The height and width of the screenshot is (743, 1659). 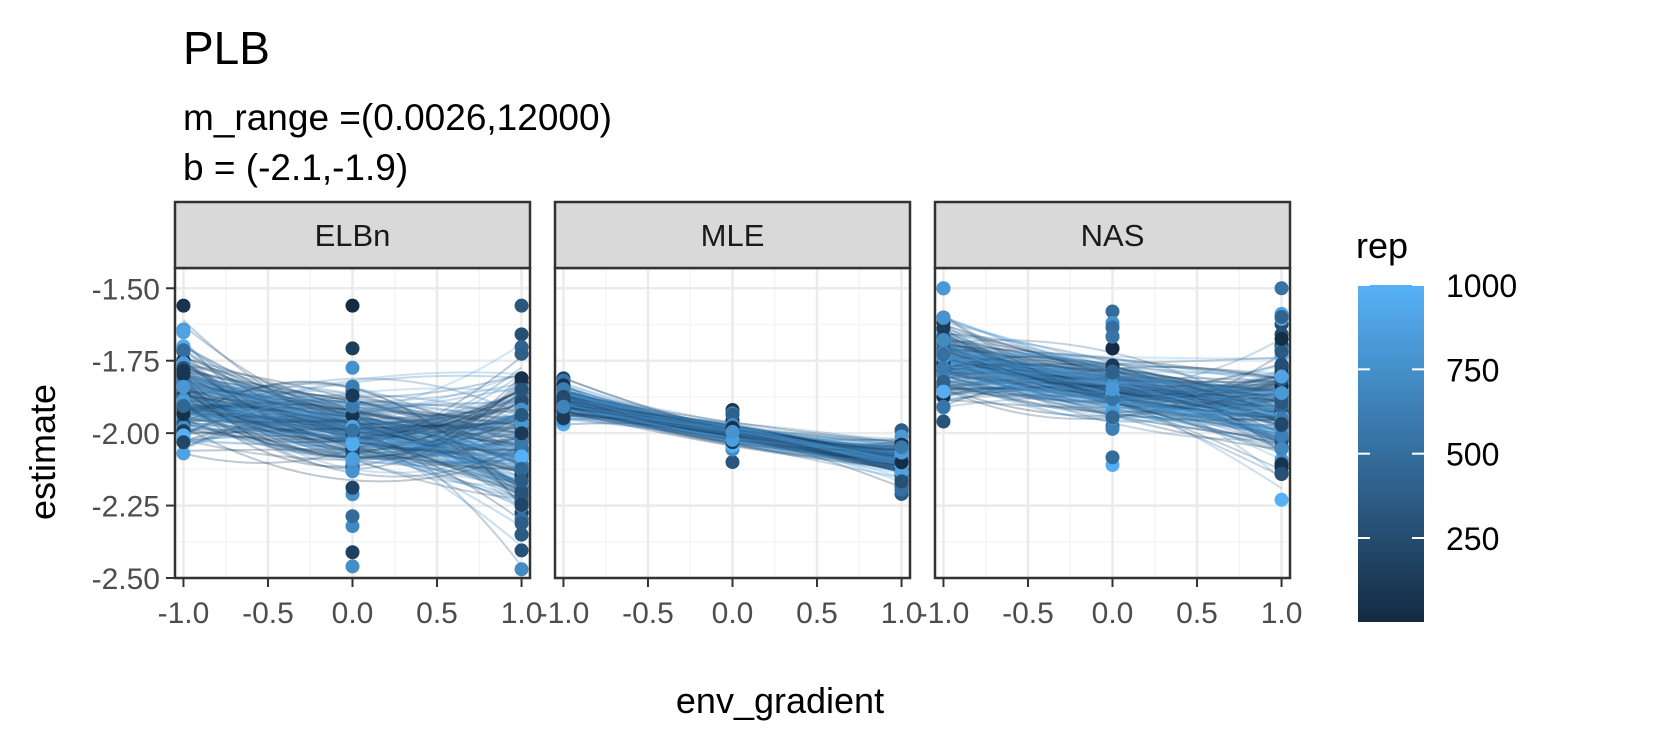 I want to click on x-axis-label: env_gradient, so click(x=780, y=700).